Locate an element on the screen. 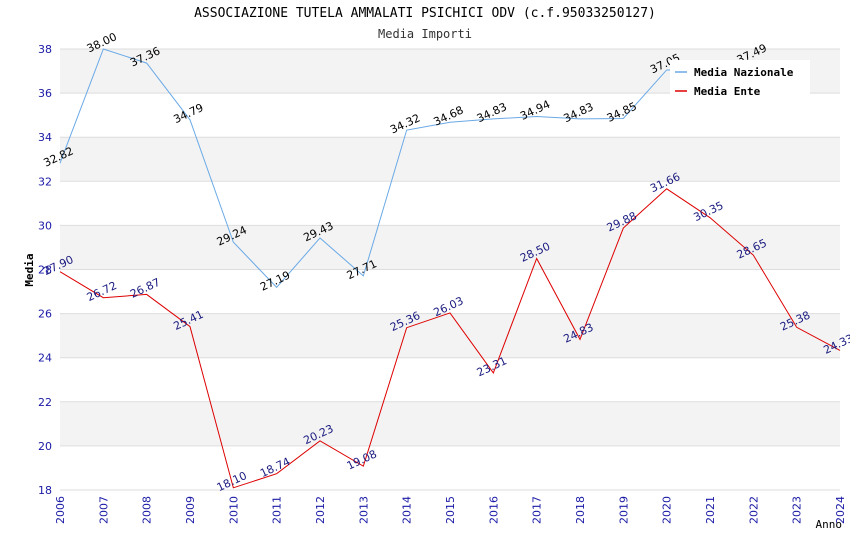 The width and height of the screenshot is (850, 550). y-tick-label: 30 is located at coordinates (45, 225).